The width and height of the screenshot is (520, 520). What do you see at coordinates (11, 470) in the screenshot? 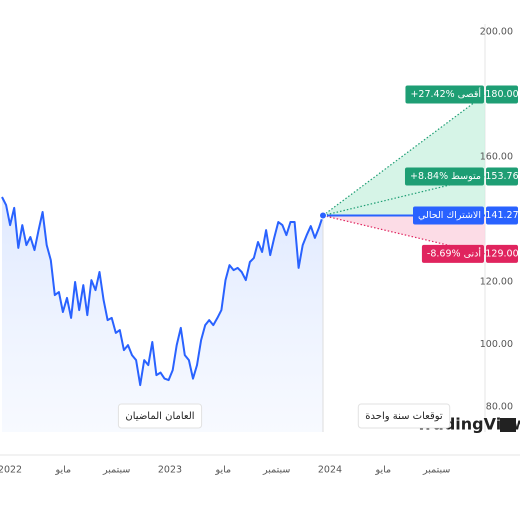
I see `x-tick-label: 2022` at bounding box center [11, 470].